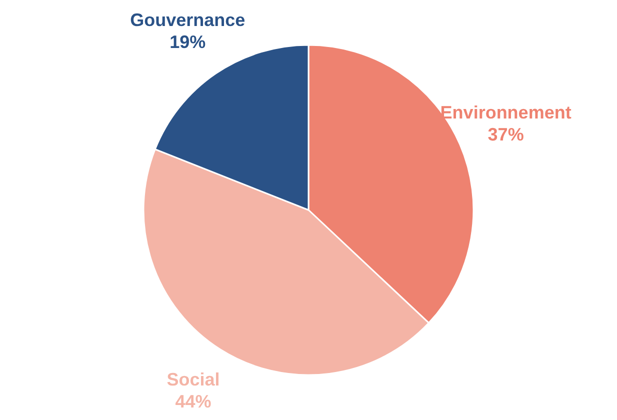 The height and width of the screenshot is (420, 617). Describe the element at coordinates (188, 20) in the screenshot. I see `slice-label: Gouvernance` at that location.